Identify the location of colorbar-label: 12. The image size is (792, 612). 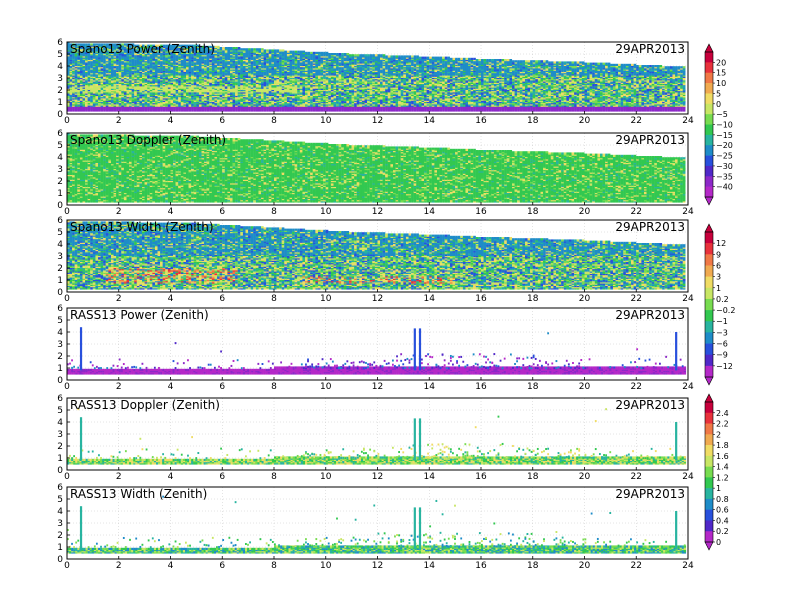
(721, 243).